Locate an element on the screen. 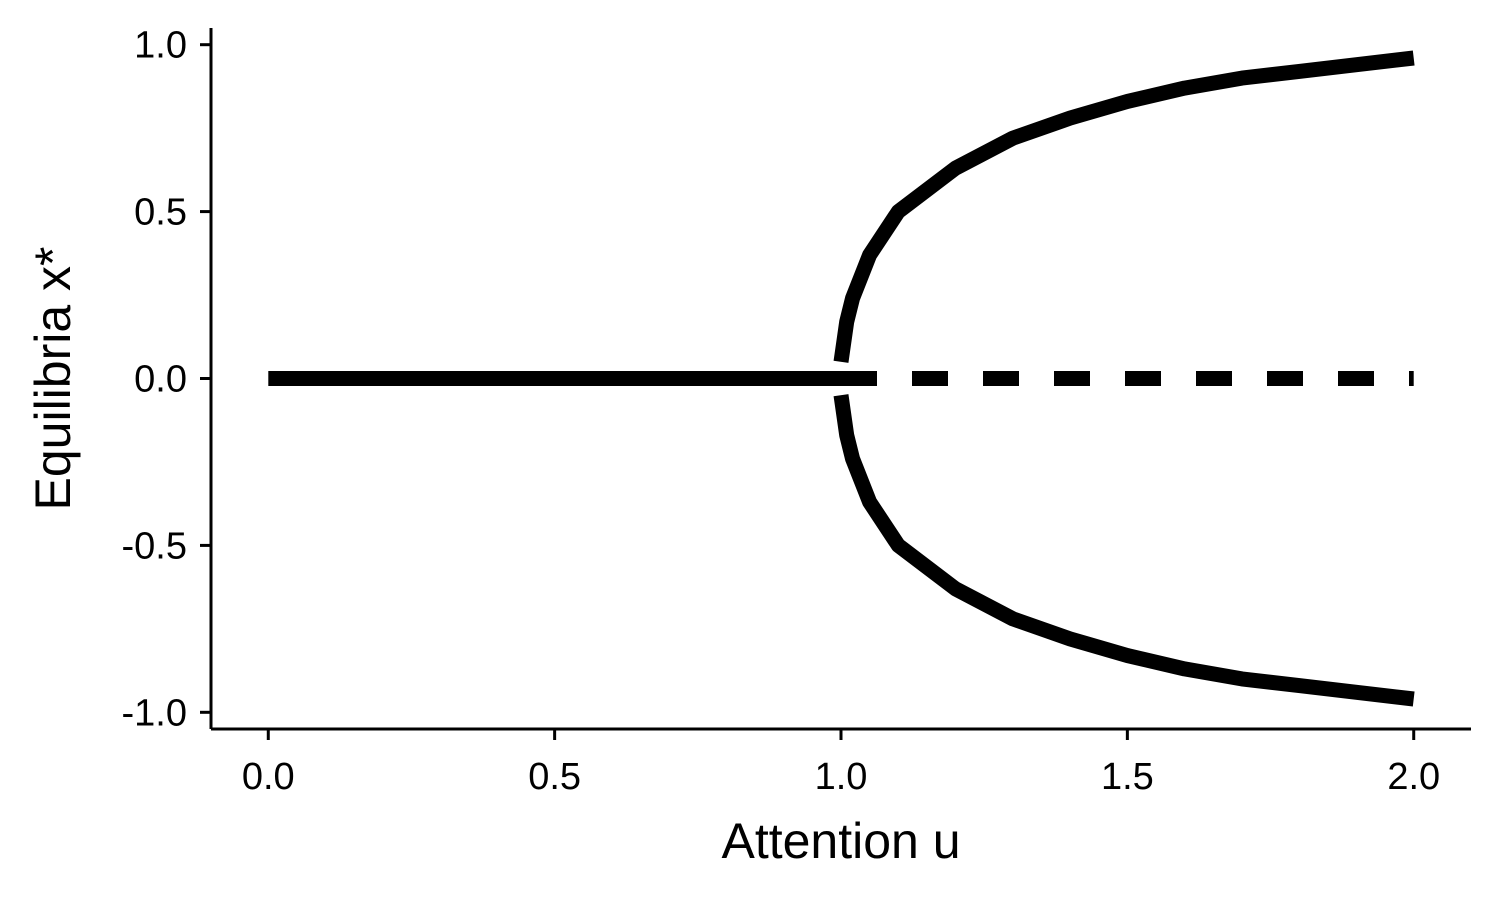  y-tick-label: -0.5 is located at coordinates (154, 546).